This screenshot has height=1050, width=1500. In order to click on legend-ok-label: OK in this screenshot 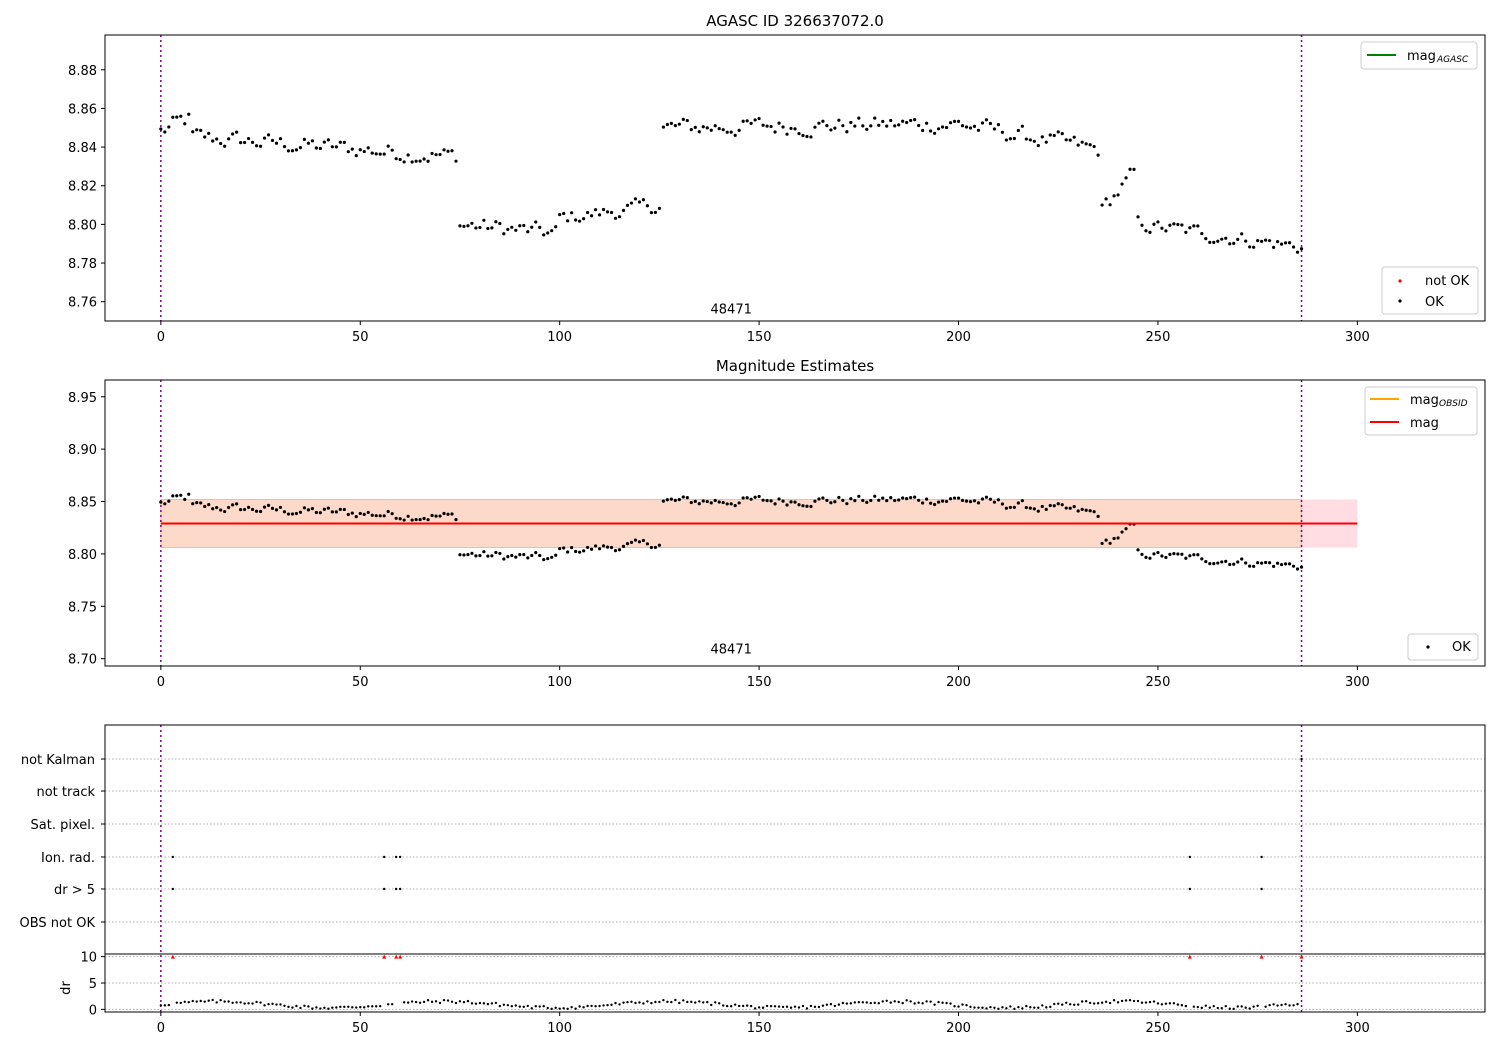, I will do `click(1461, 647)`.